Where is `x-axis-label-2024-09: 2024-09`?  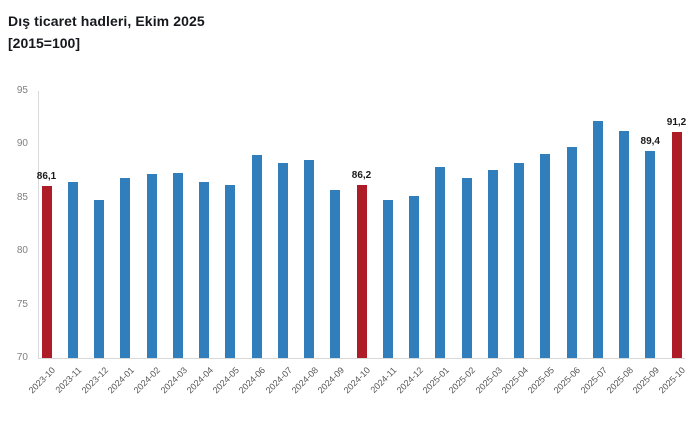 x-axis-label-2024-09: 2024-09 is located at coordinates (331, 380).